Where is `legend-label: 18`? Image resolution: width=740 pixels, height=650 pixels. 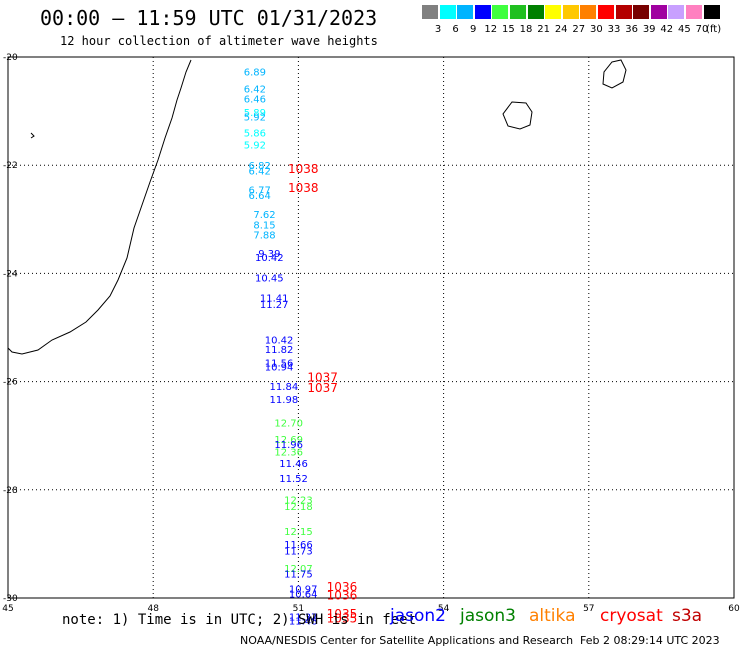 legend-label: 18 is located at coordinates (526, 29).